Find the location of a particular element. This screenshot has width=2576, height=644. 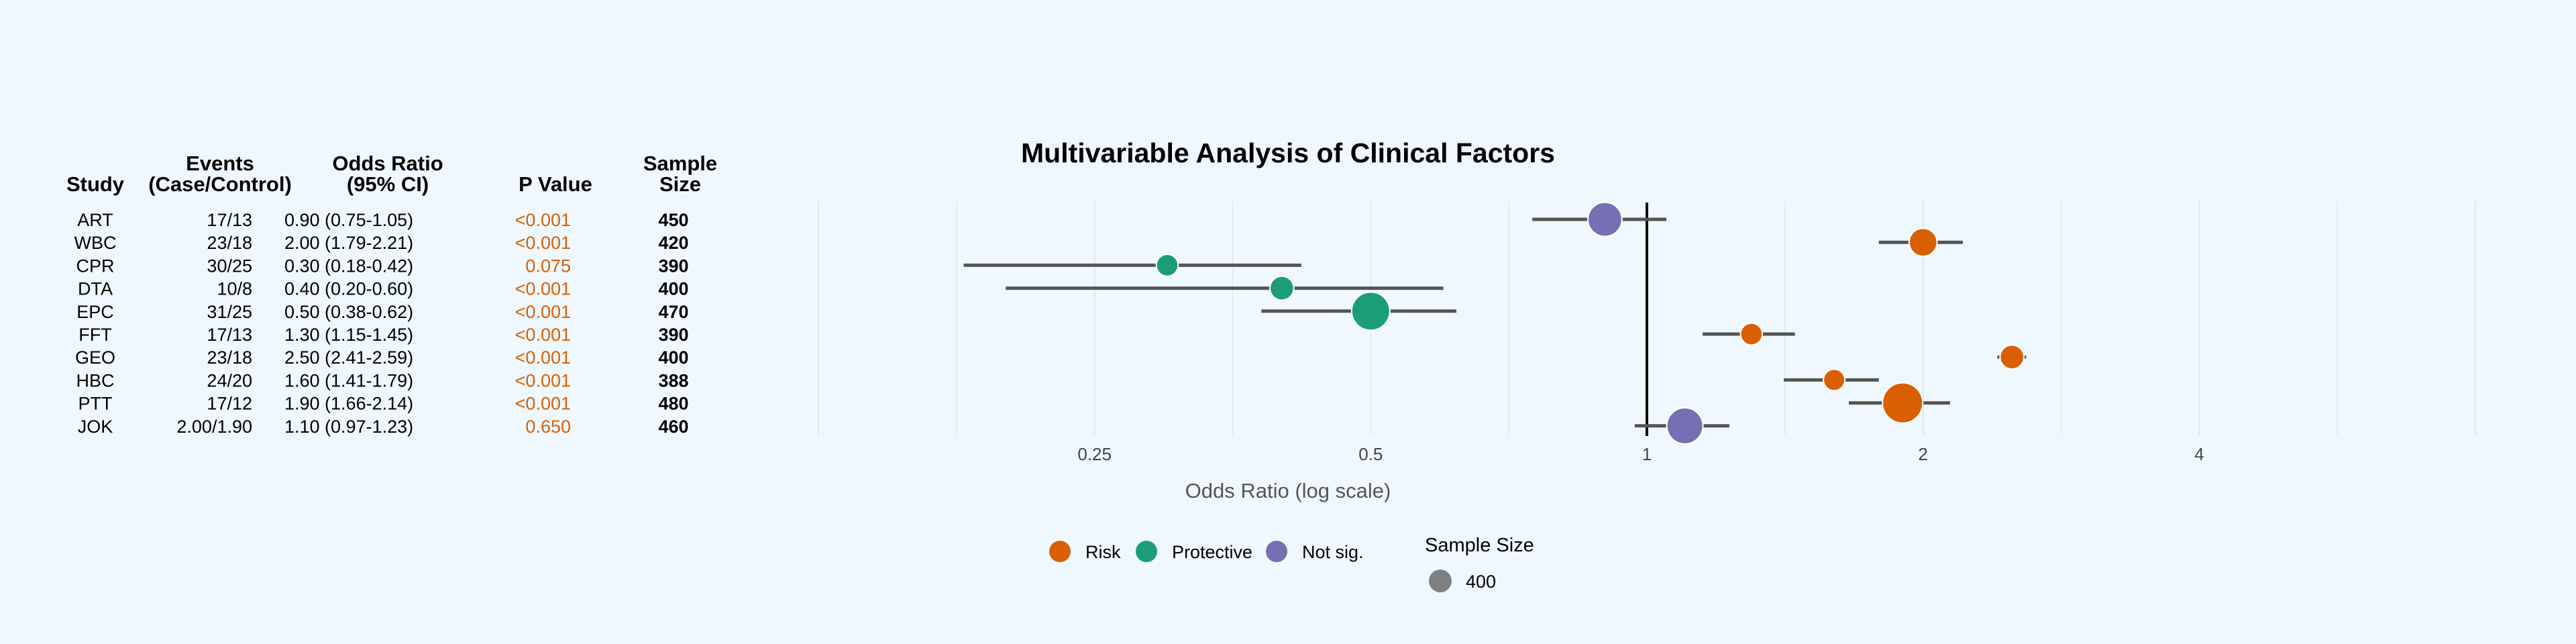

study-p-value: 0.650 is located at coordinates (548, 427).